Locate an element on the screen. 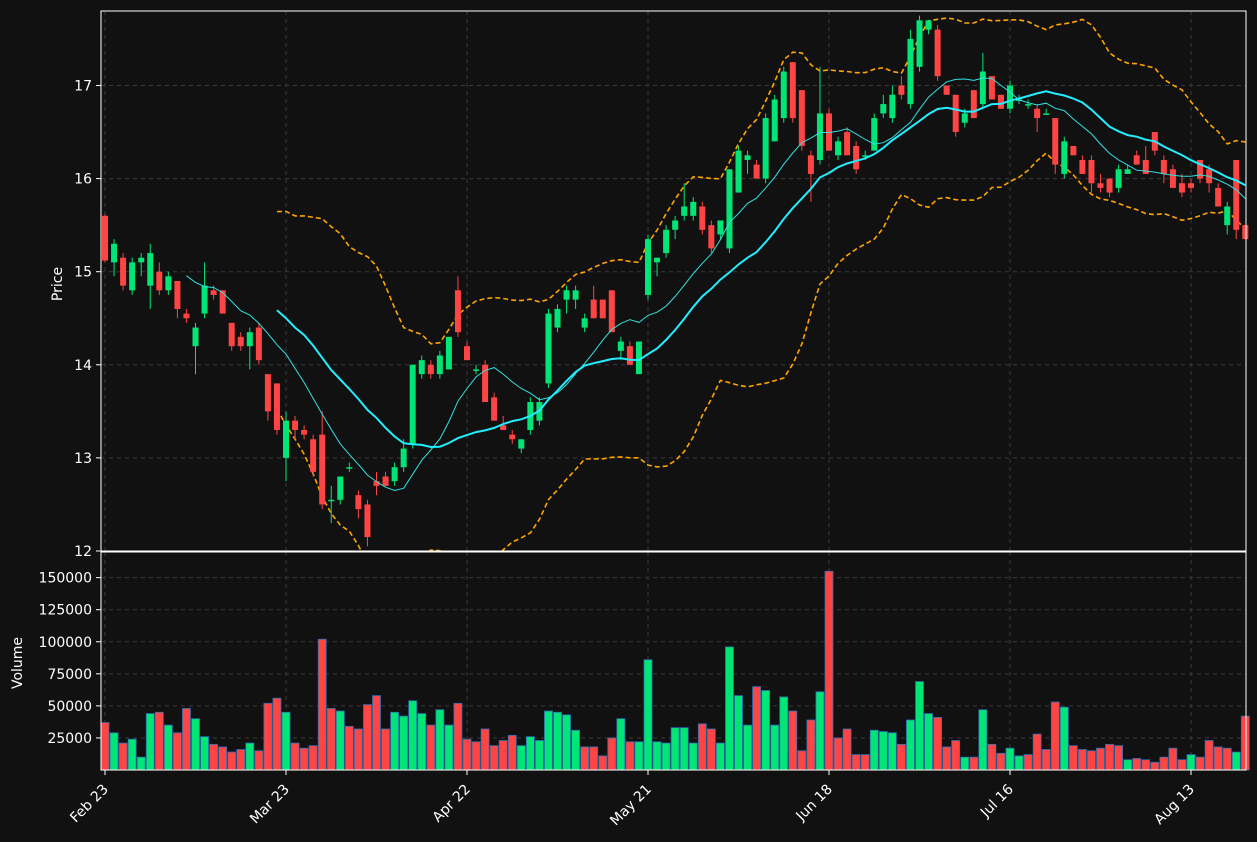  price-y-ticks: 12 13 14 15 16 17 is located at coordinates (87, 319).